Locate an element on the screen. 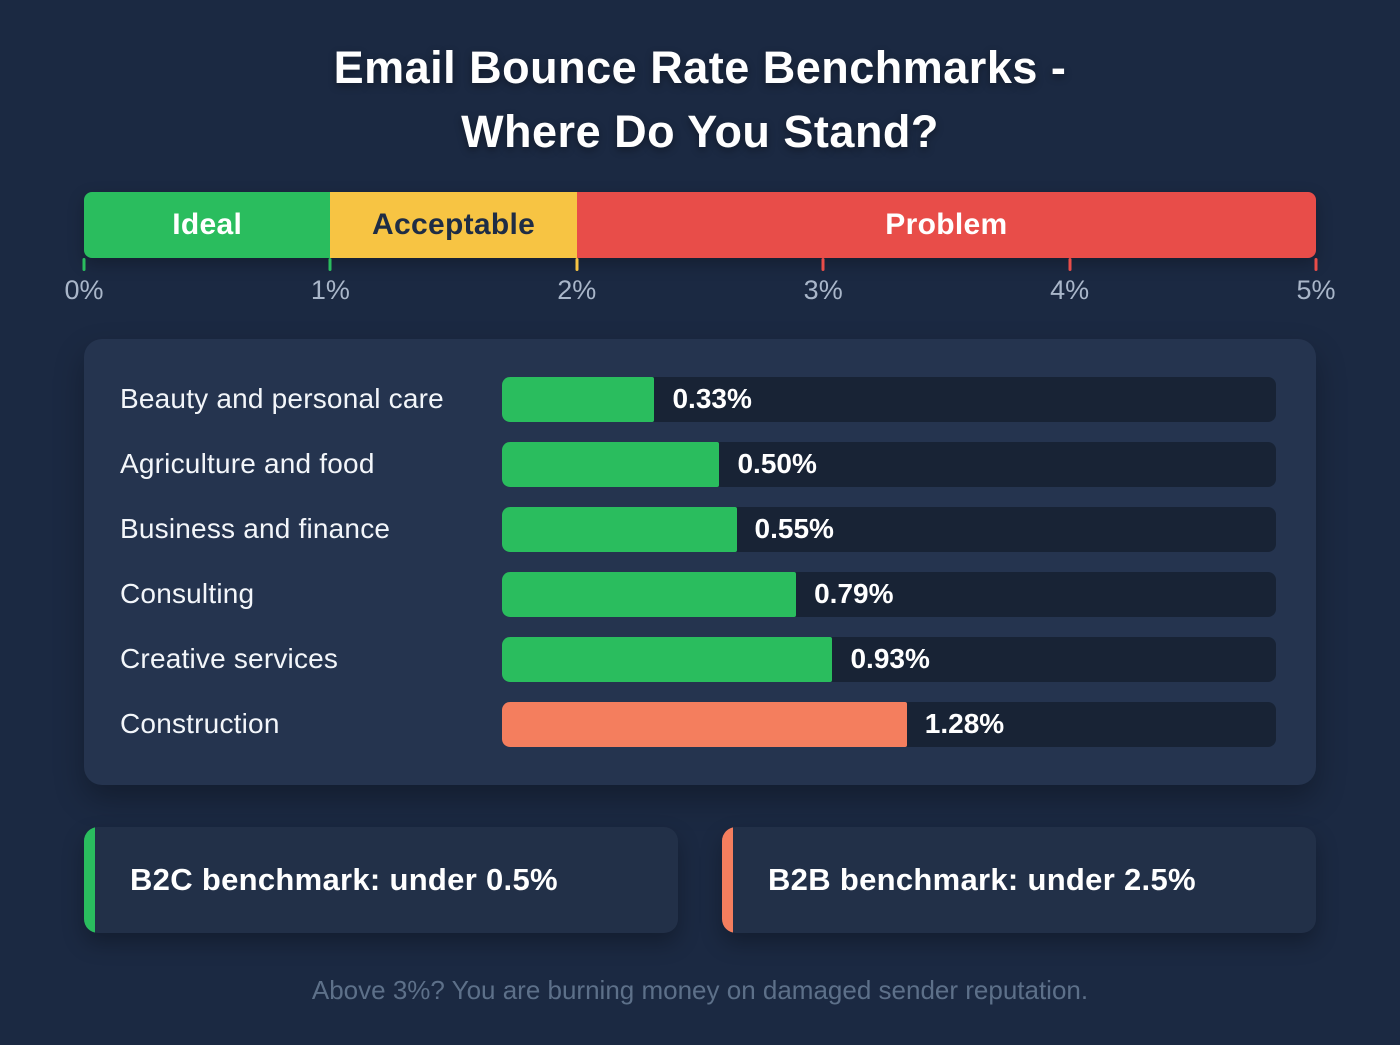 Image resolution: width=1400 pixels, height=1045 pixels. chart-row: Business and finance 0.55% is located at coordinates (698, 529).